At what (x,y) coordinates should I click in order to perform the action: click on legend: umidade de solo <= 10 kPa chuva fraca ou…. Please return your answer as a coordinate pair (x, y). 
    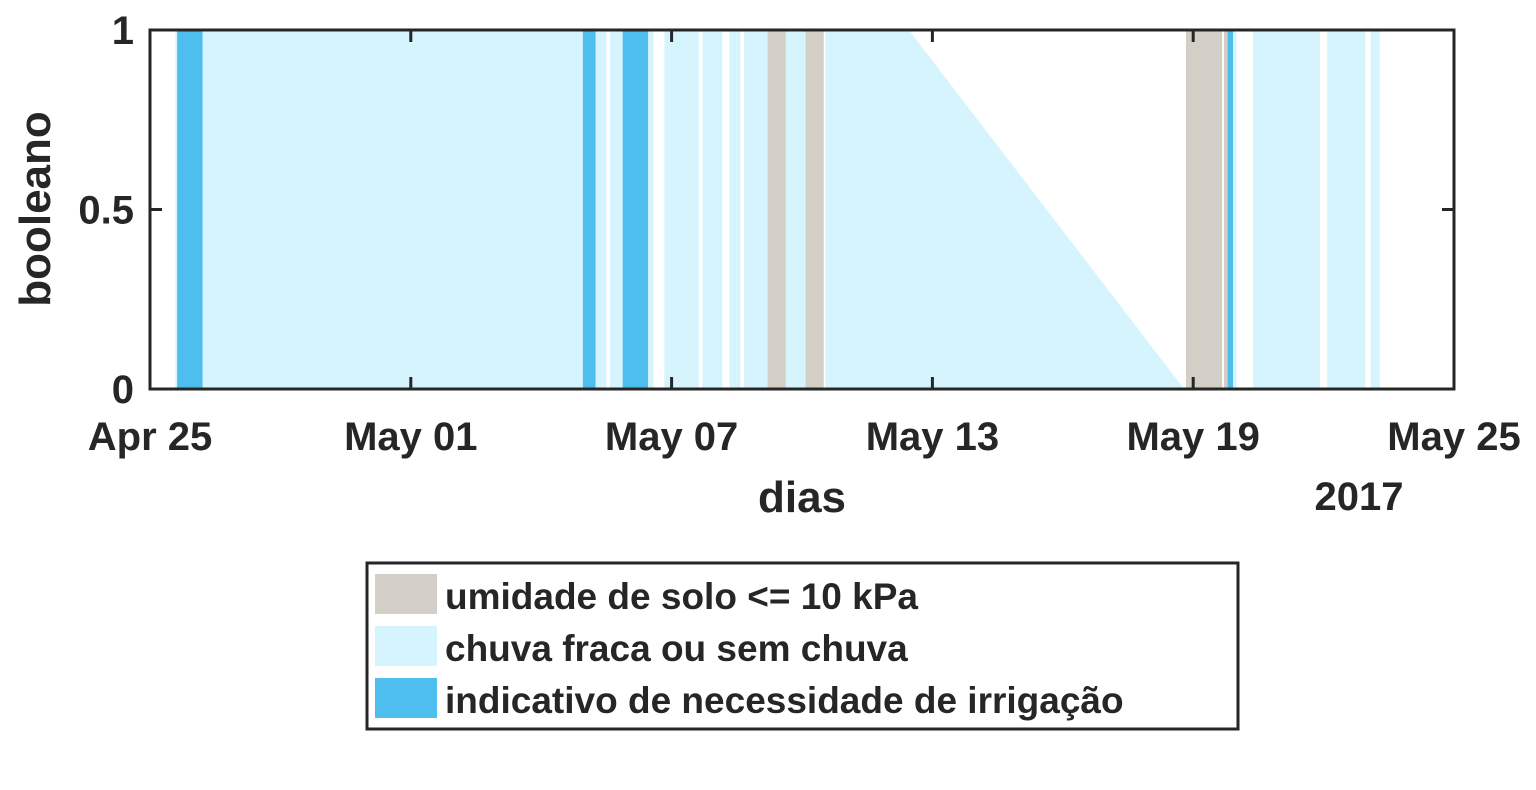
    Looking at the image, I should click on (802, 646).